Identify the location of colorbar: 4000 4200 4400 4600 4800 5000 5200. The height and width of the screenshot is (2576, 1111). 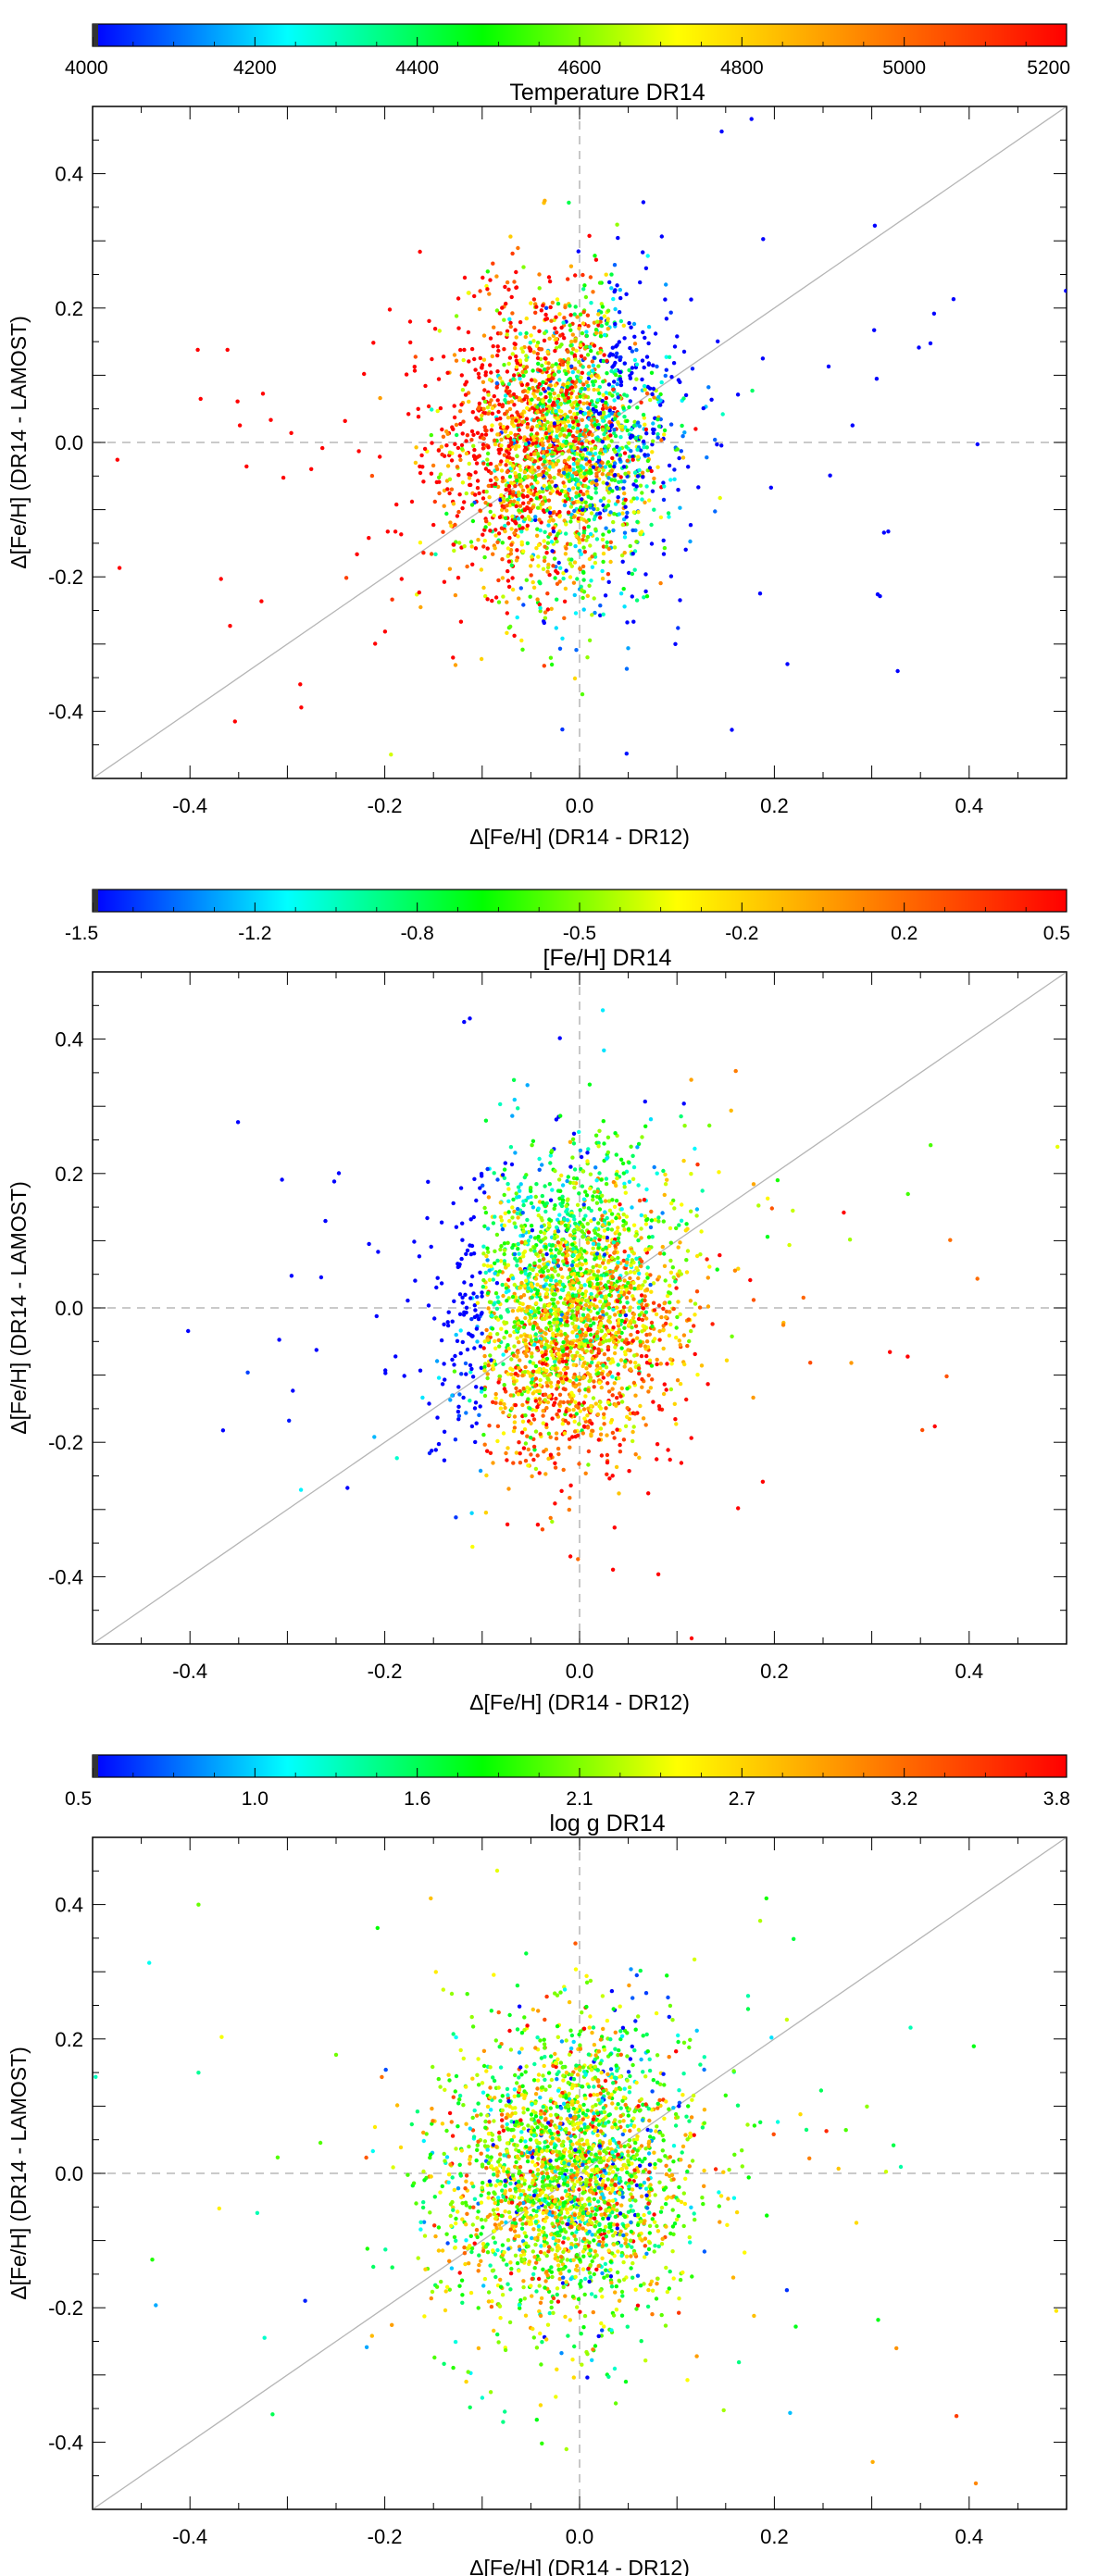
(567, 51).